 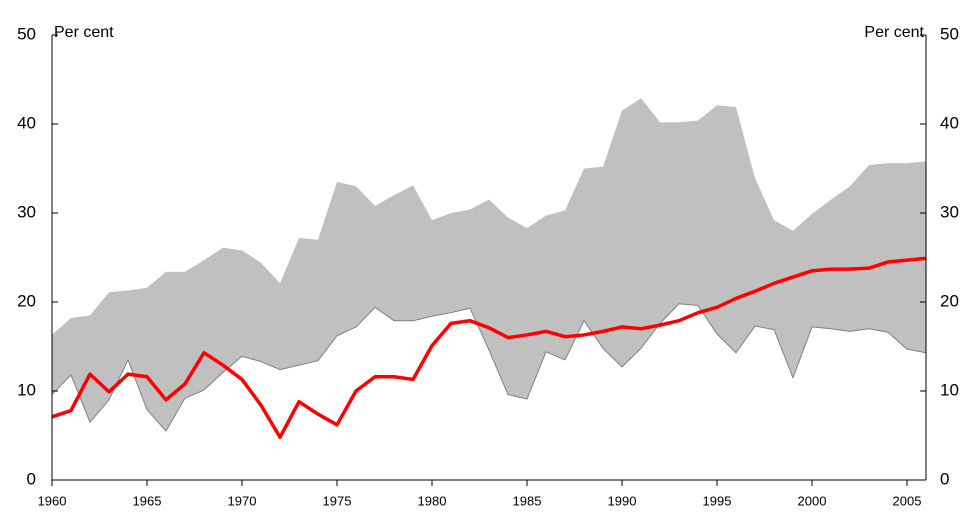 What do you see at coordinates (949, 389) in the screenshot?
I see `y2-tick-label: 10` at bounding box center [949, 389].